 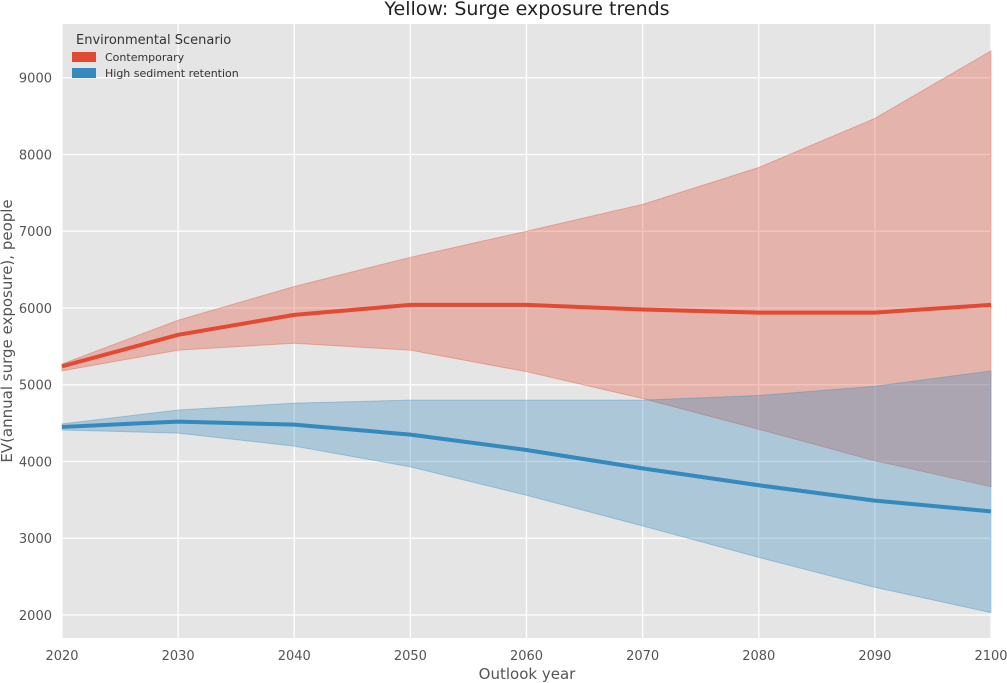 I want to click on legend-label-high-sediment-retention: High sediment retention, so click(x=172, y=73).